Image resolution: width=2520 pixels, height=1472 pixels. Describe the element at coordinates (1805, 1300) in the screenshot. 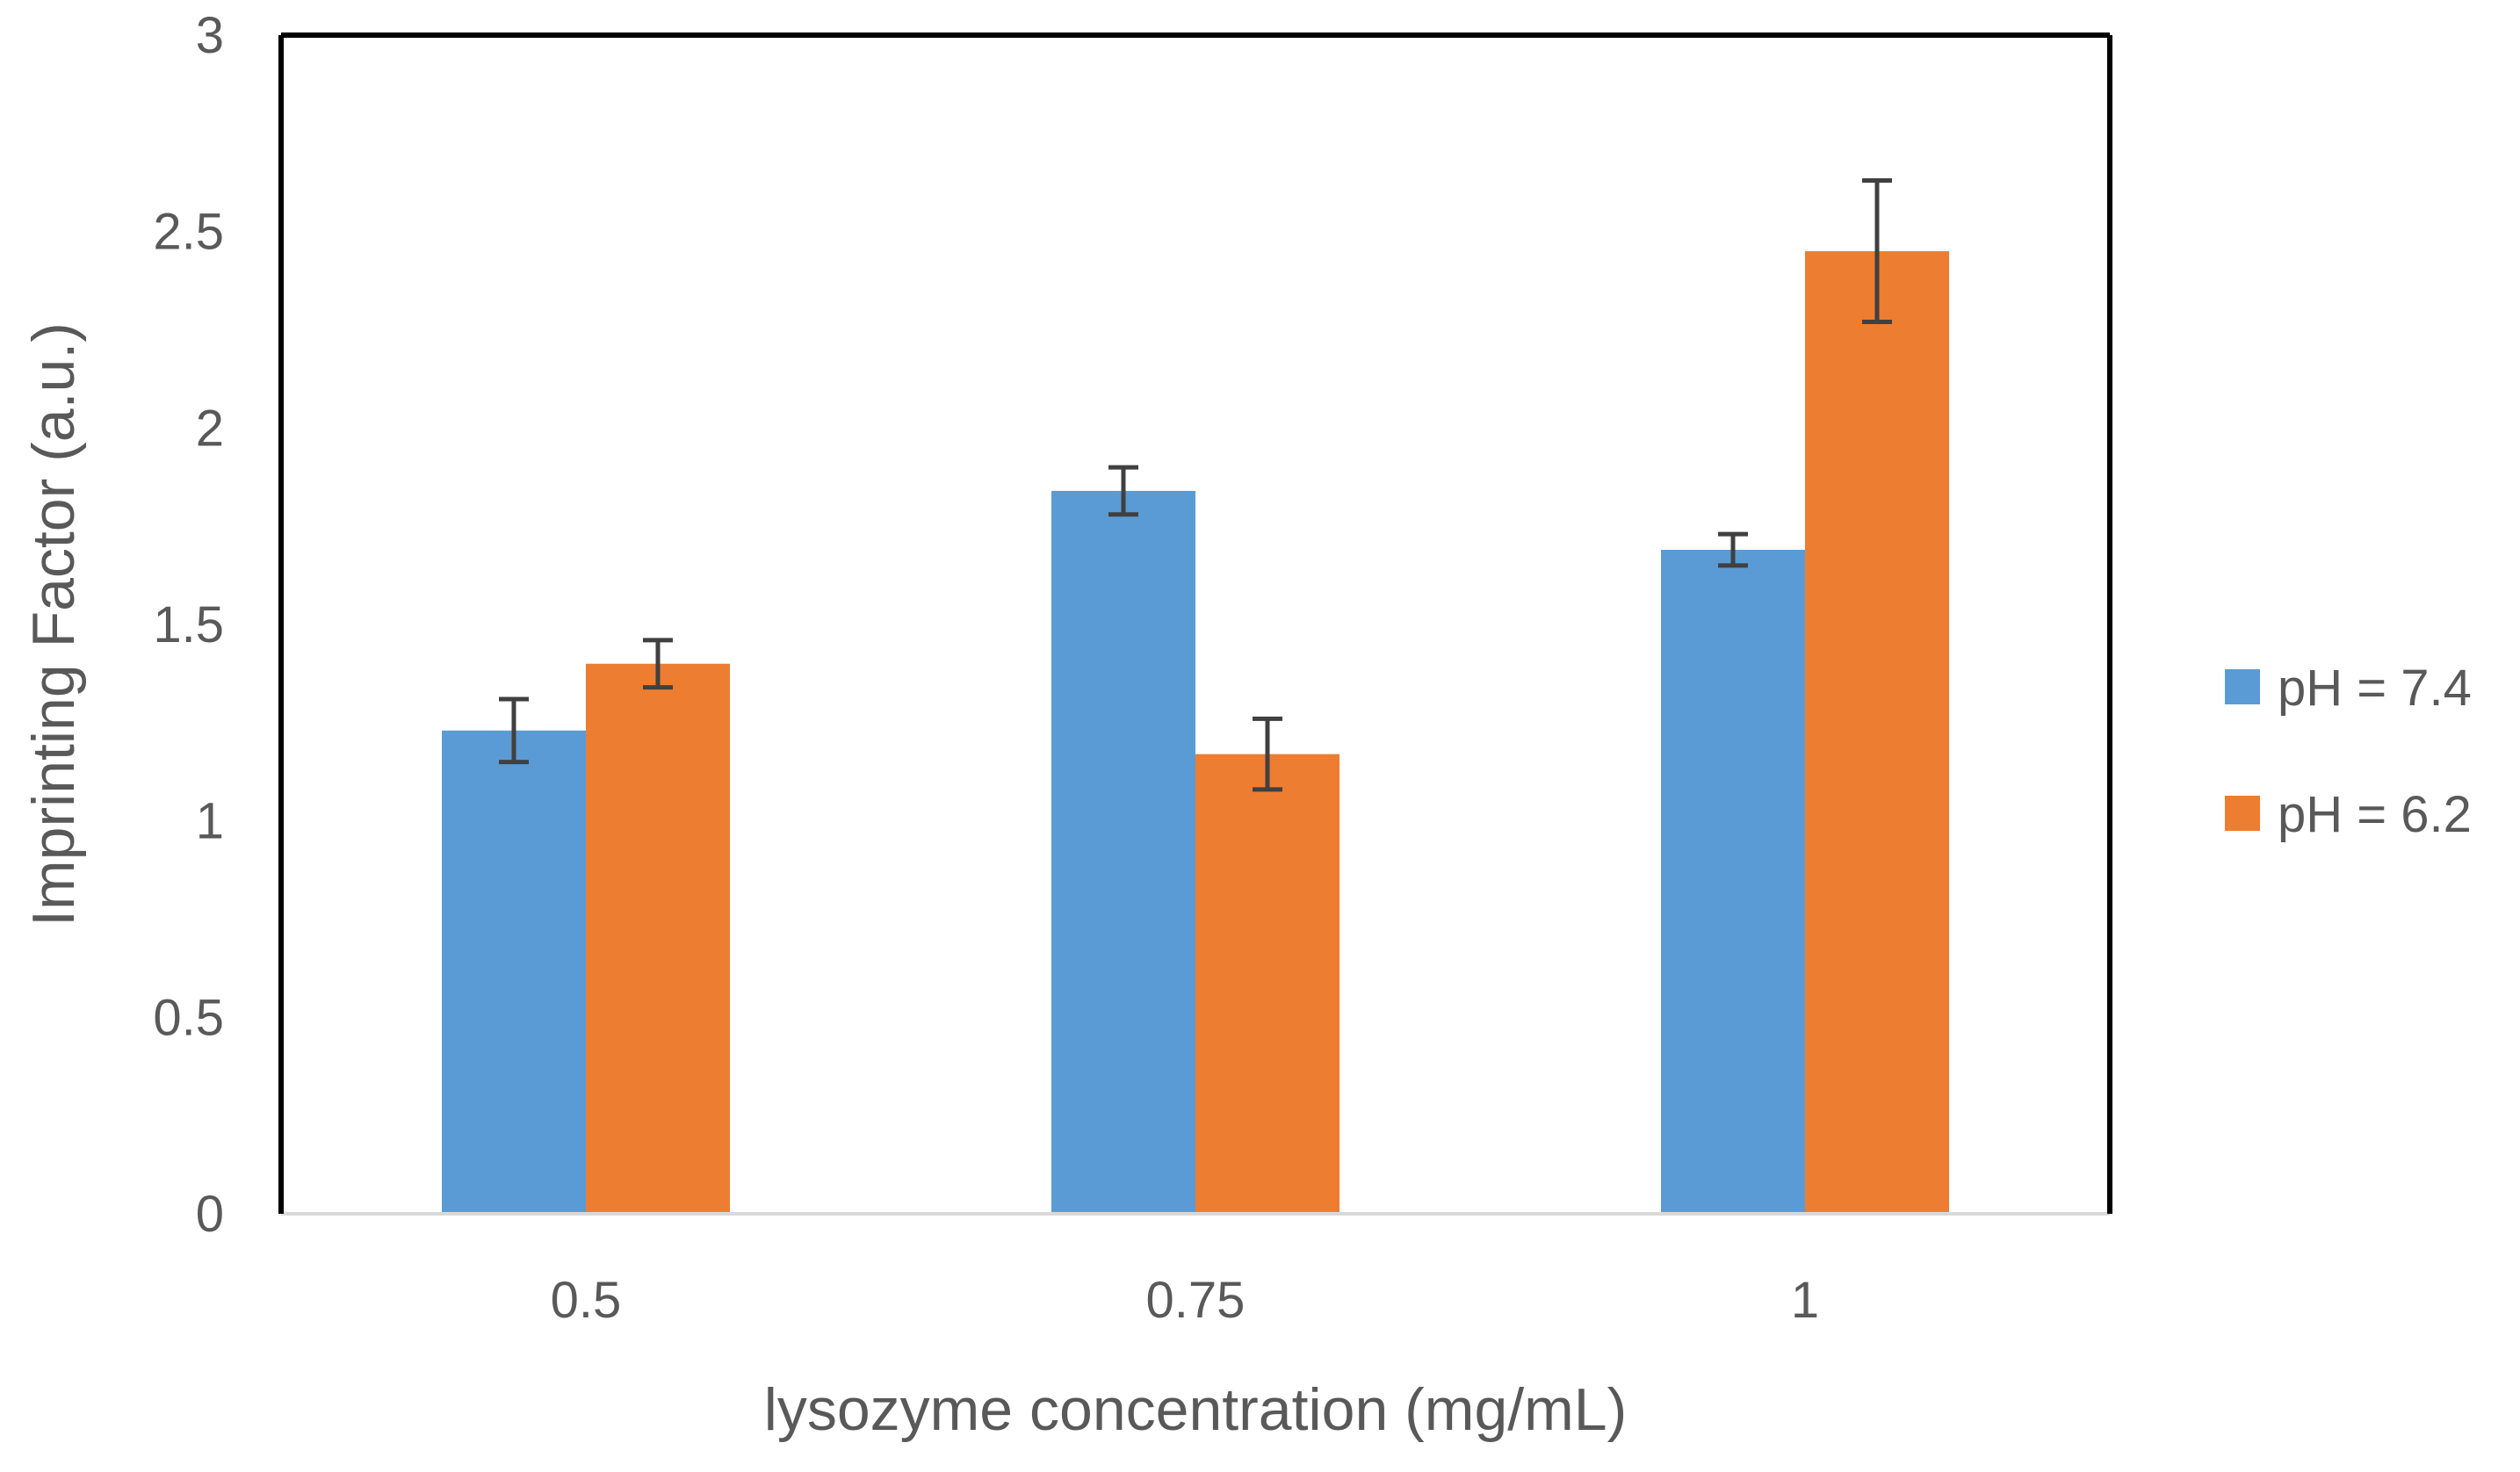

I see `x-tick-label: 1` at that location.